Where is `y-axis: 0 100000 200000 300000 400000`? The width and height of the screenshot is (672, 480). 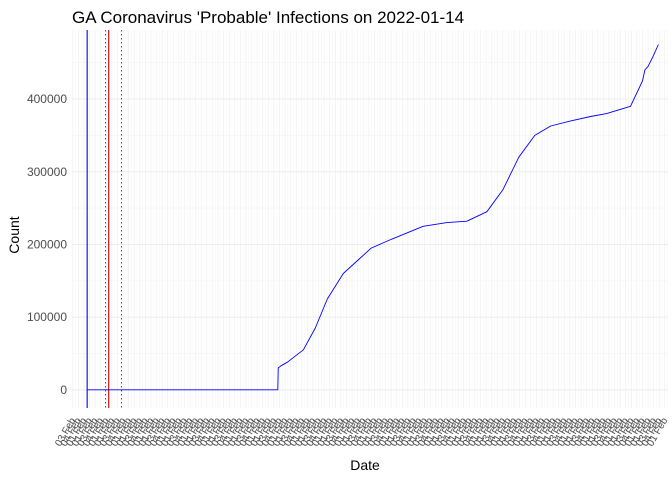 y-axis: 0 100000 200000 300000 400000 is located at coordinates (47, 244).